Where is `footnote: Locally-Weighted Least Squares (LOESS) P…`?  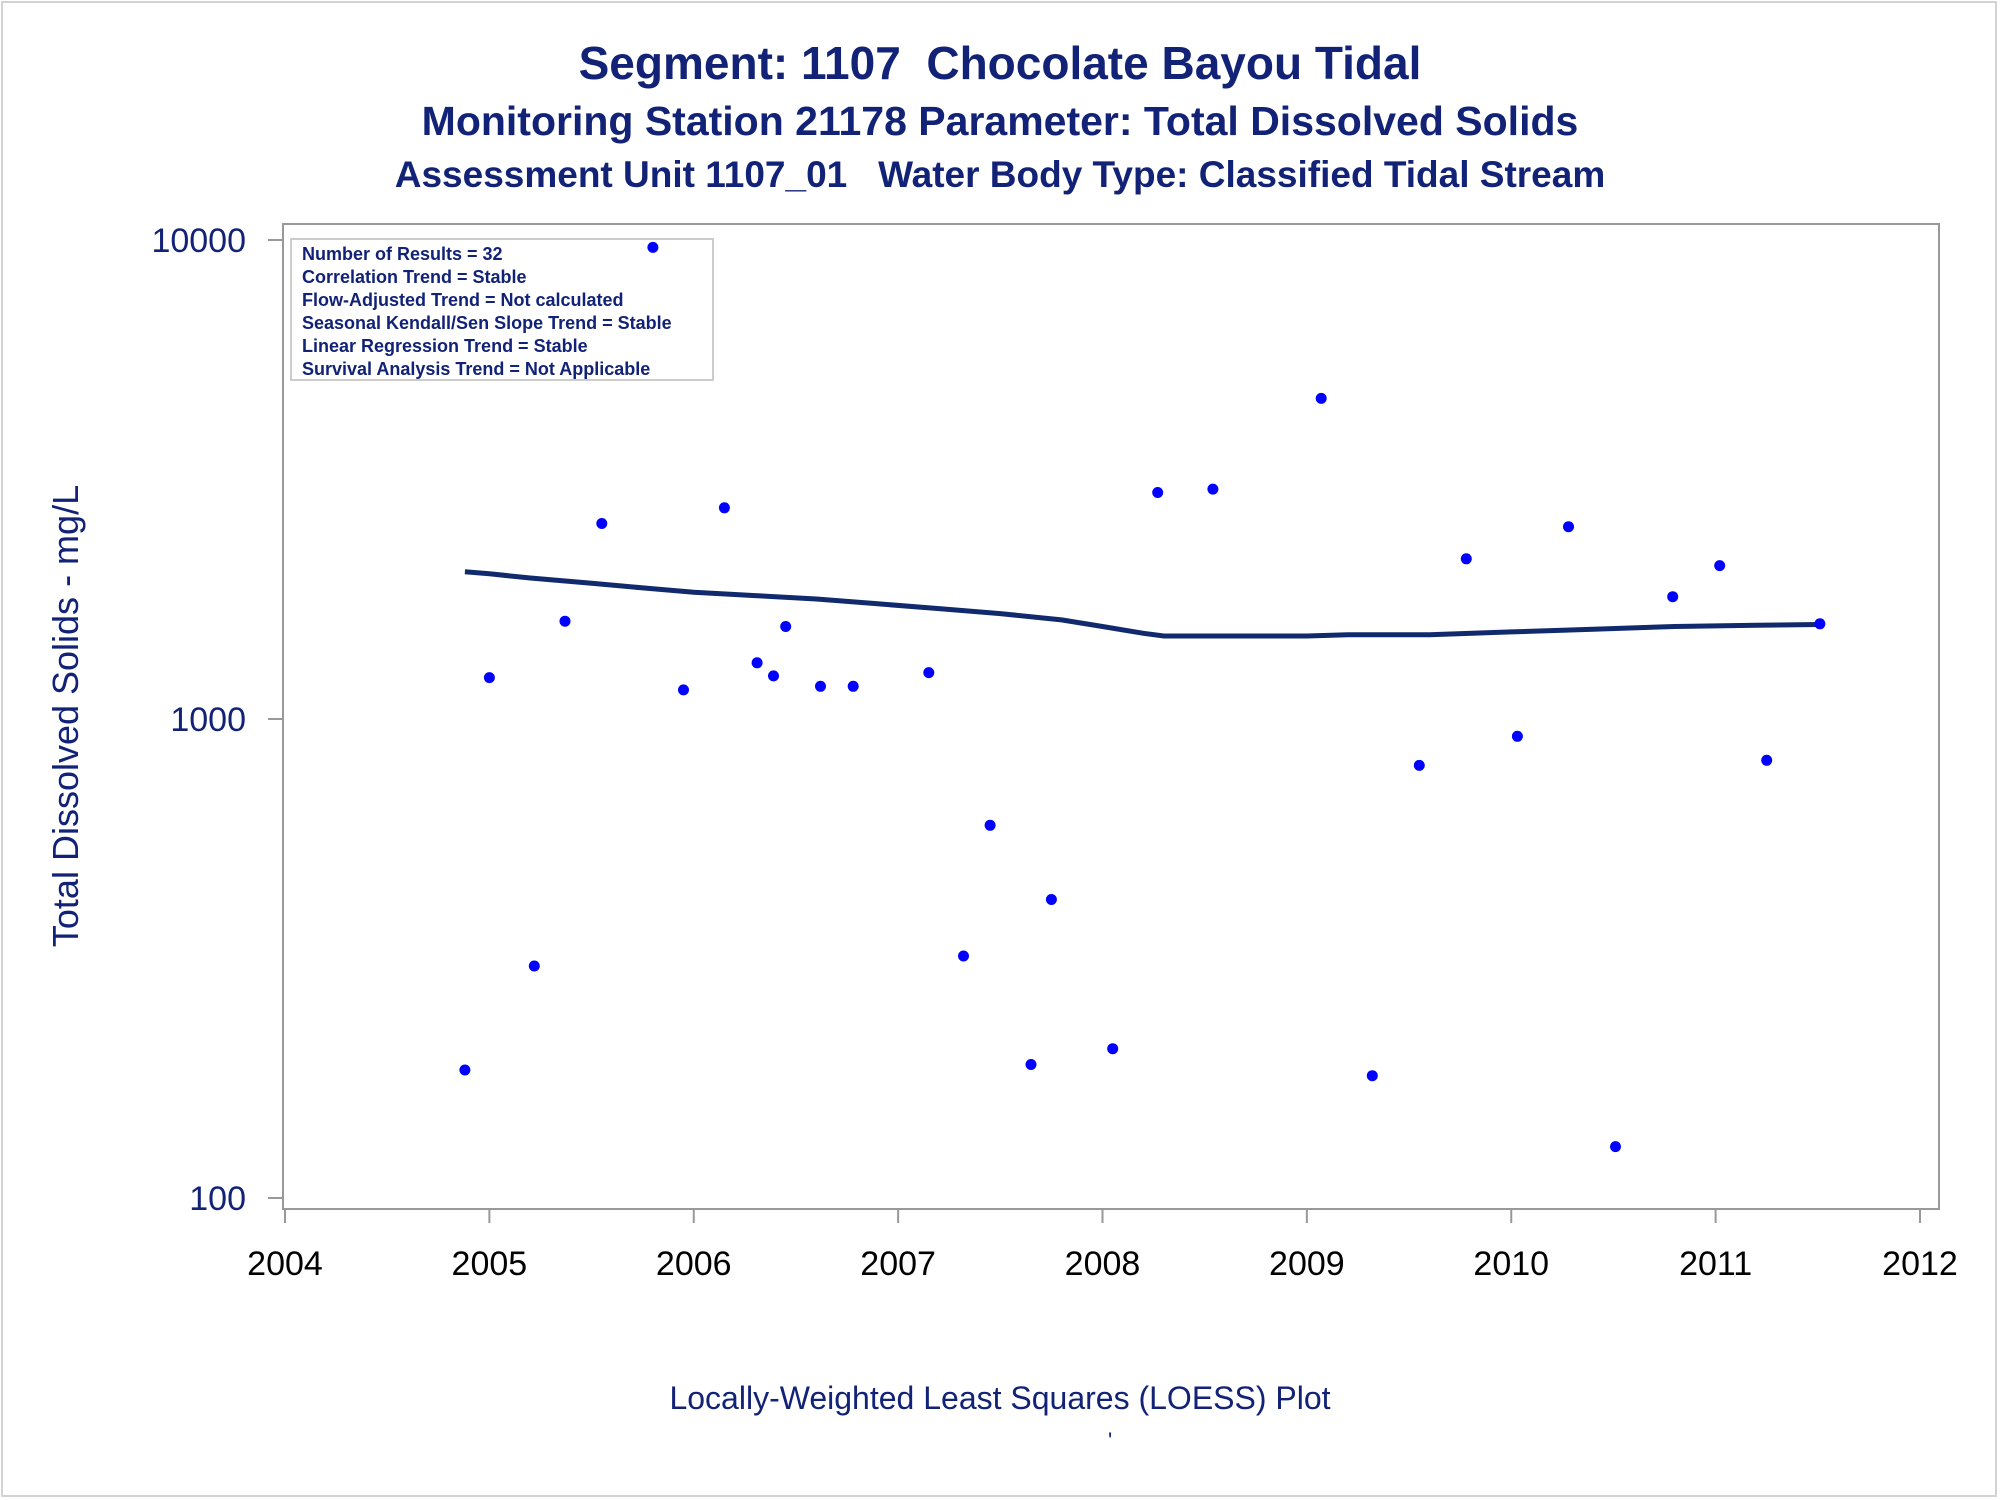
footnote: Locally-Weighted Least Squares (LOESS) P… is located at coordinates (1000, 1398).